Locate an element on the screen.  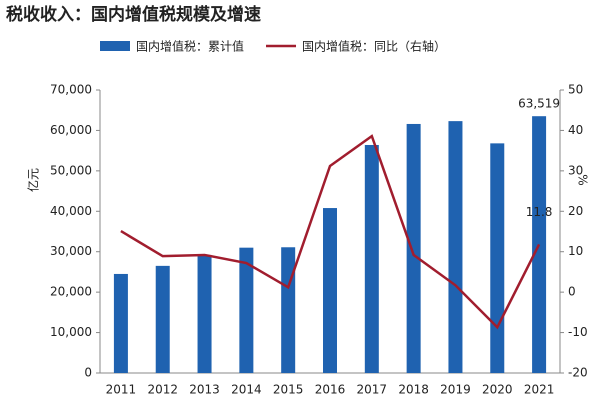
y-tick-label: 50,000 is located at coordinates (71, 170).